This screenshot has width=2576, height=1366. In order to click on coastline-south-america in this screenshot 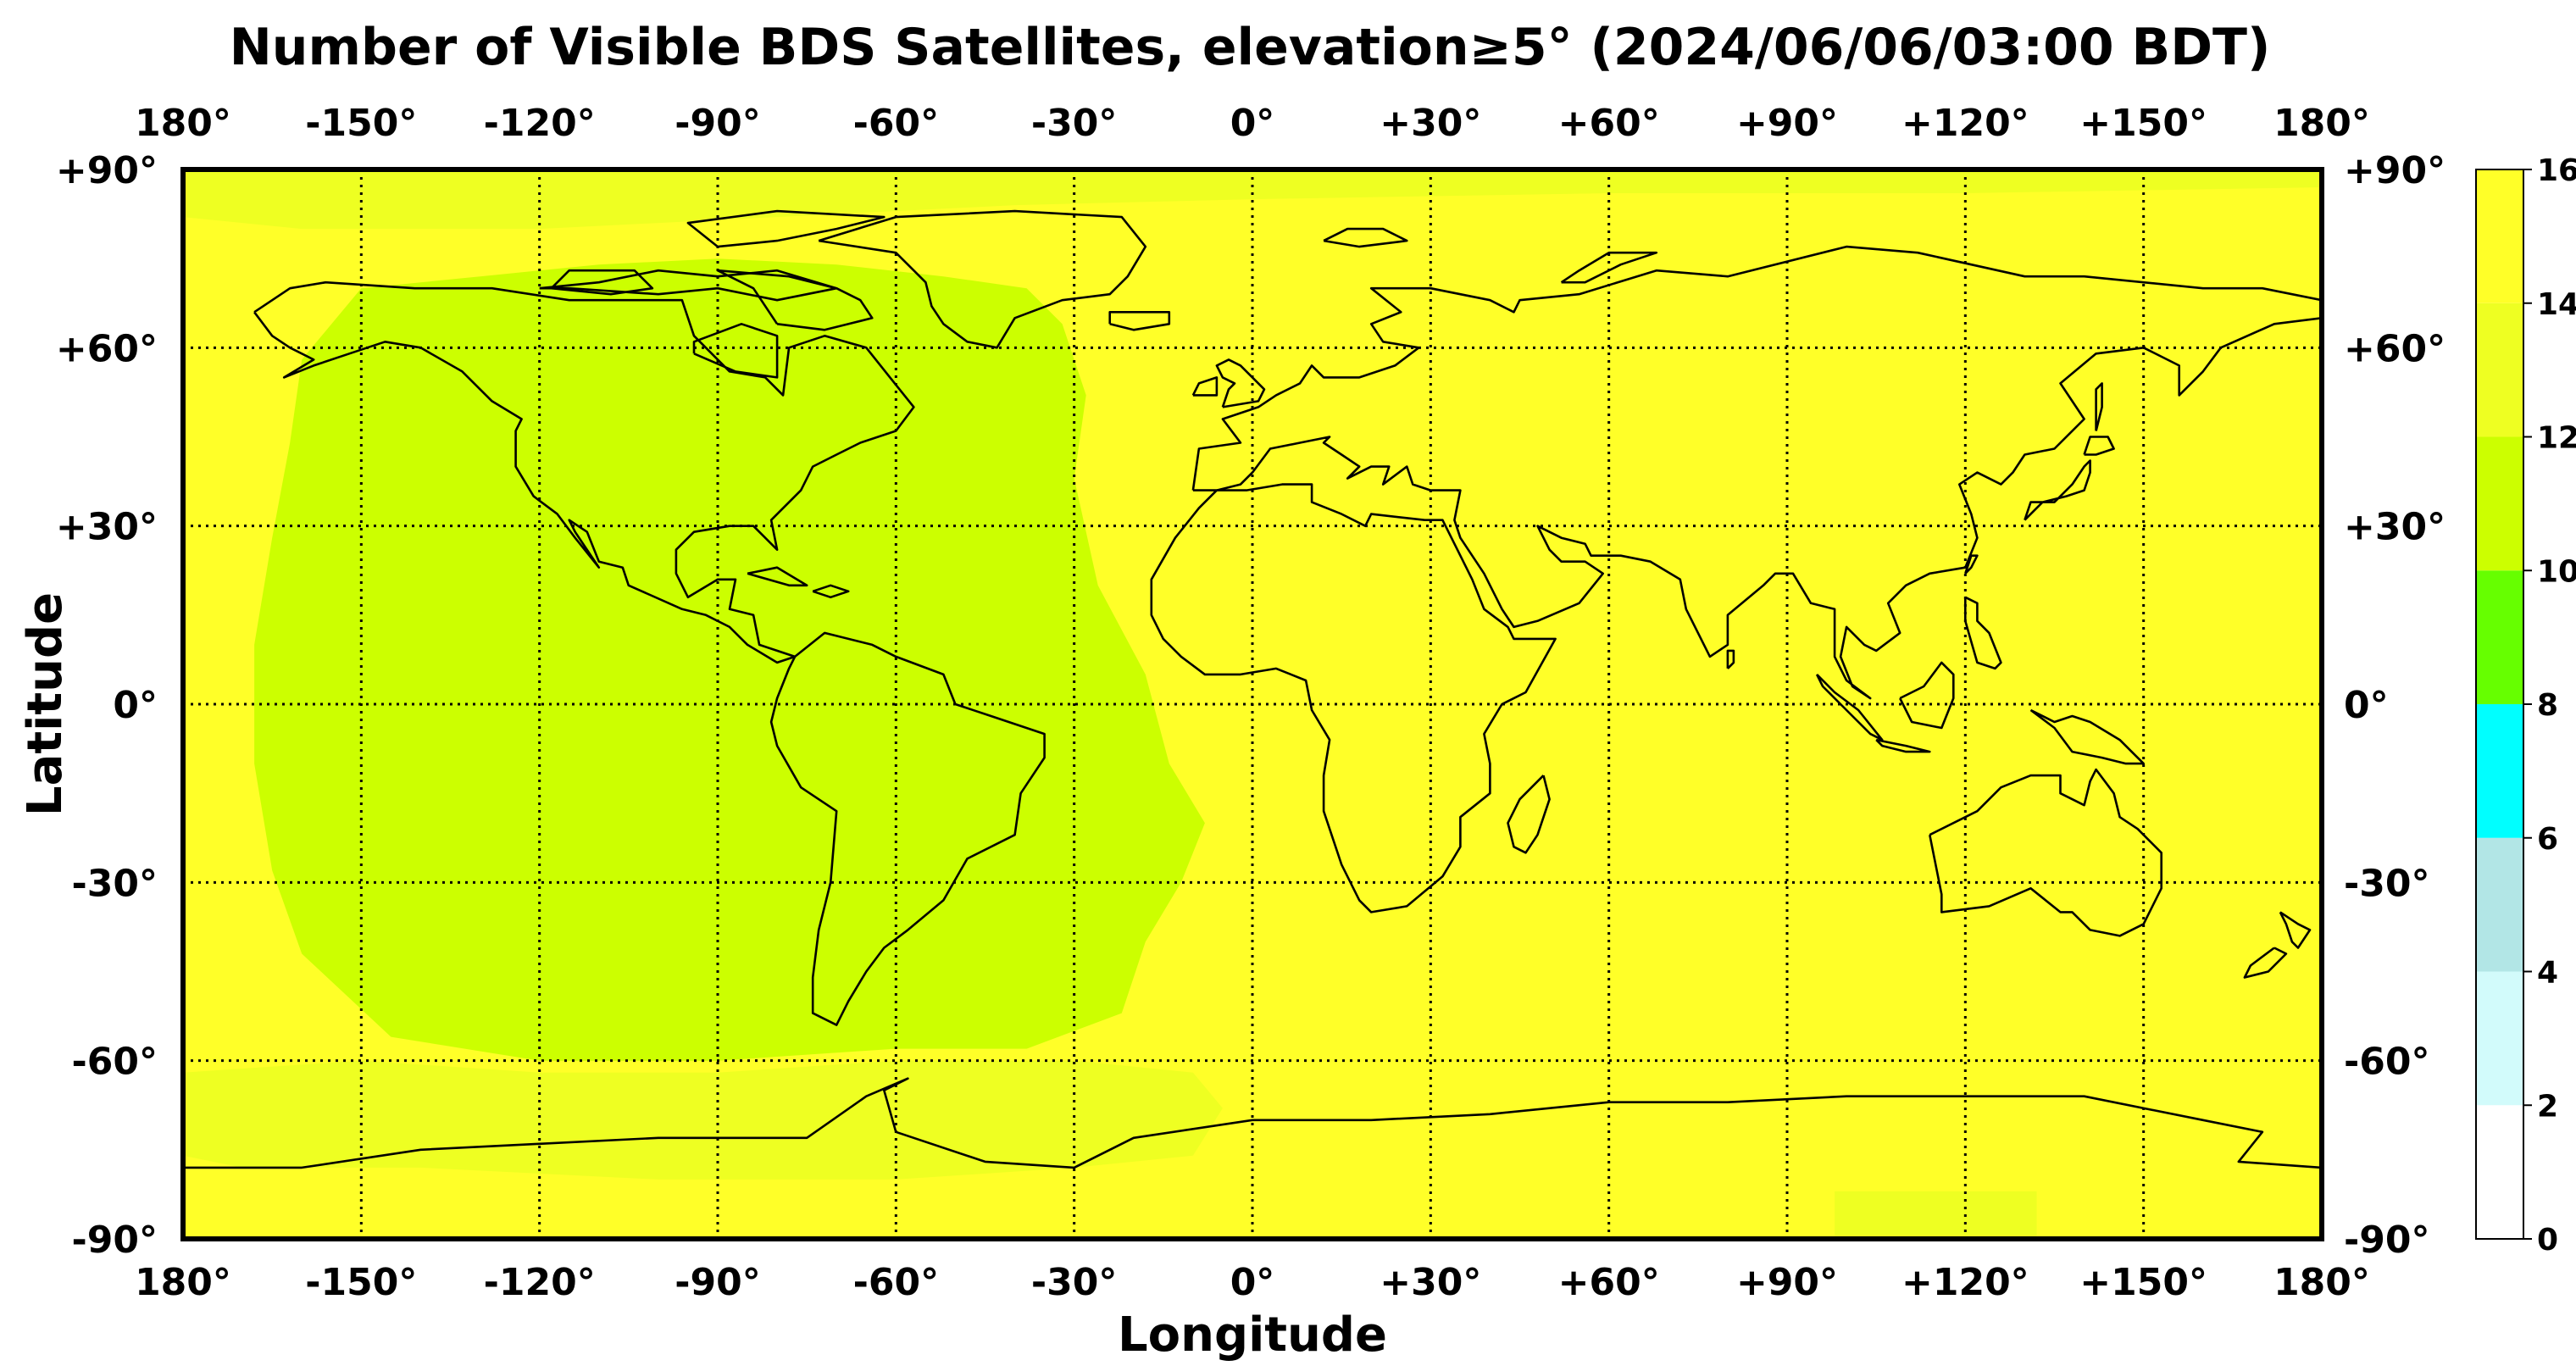, I will do `click(907, 828)`.